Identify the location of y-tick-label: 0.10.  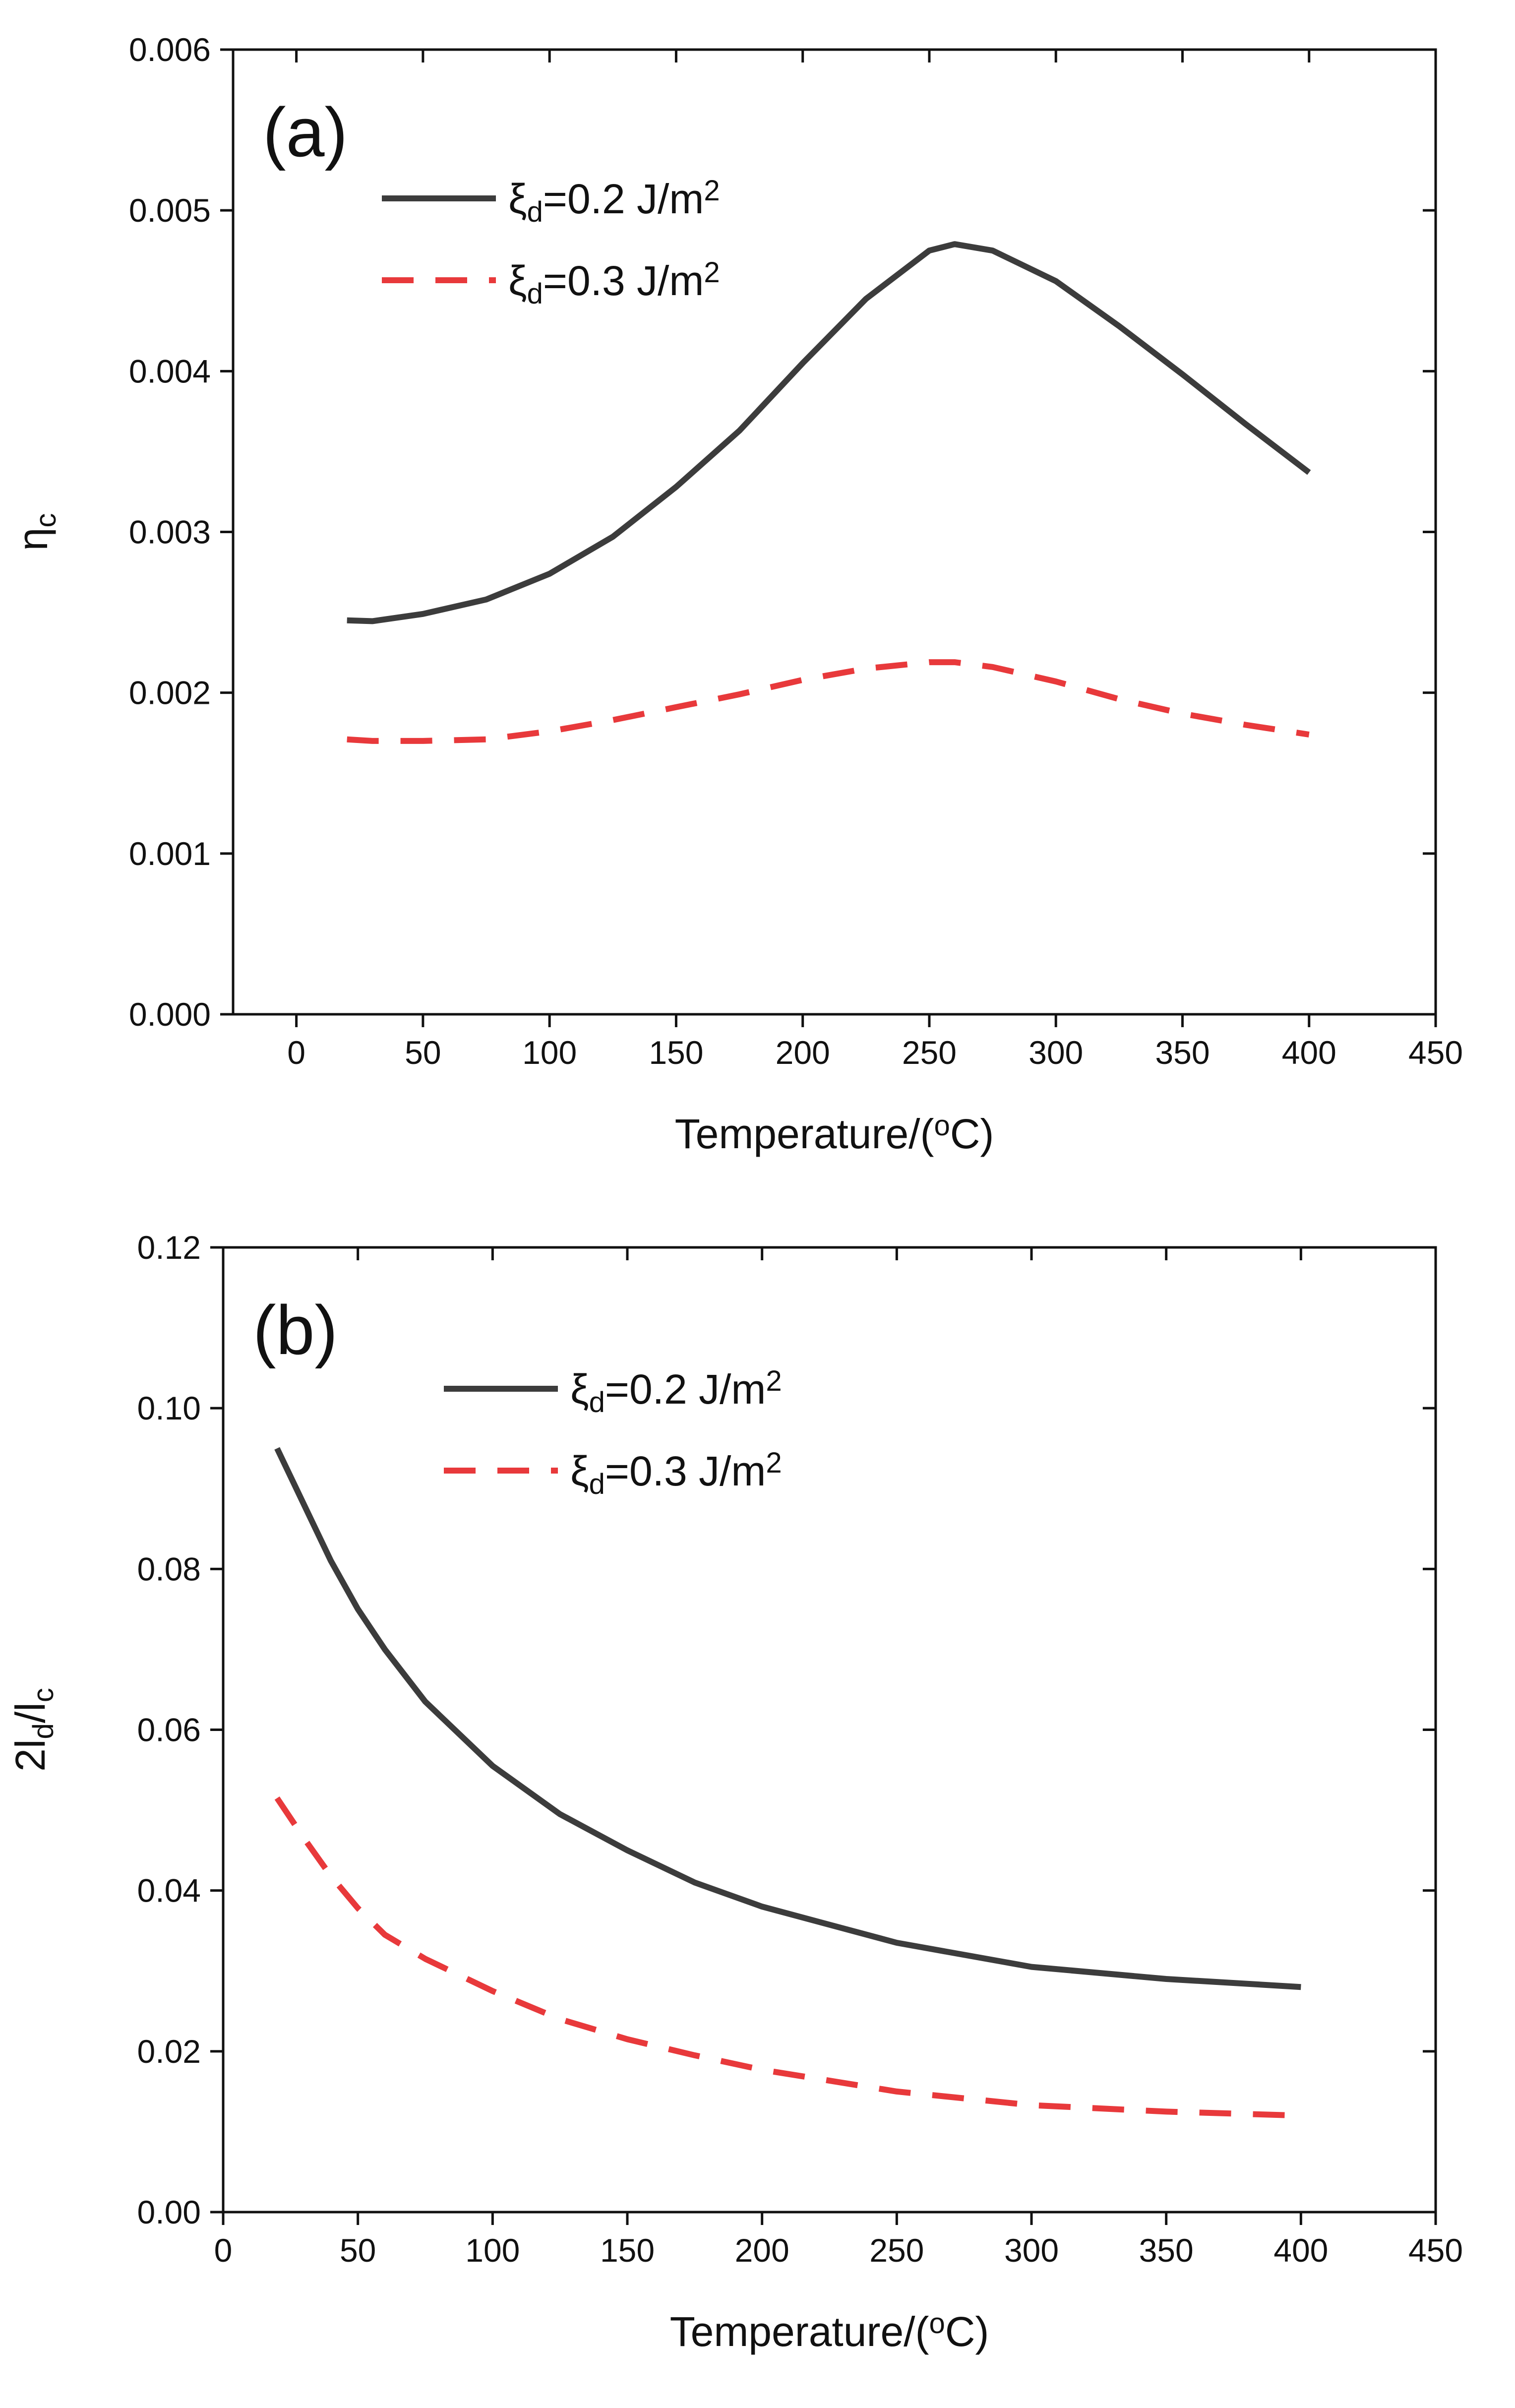
(169, 1408).